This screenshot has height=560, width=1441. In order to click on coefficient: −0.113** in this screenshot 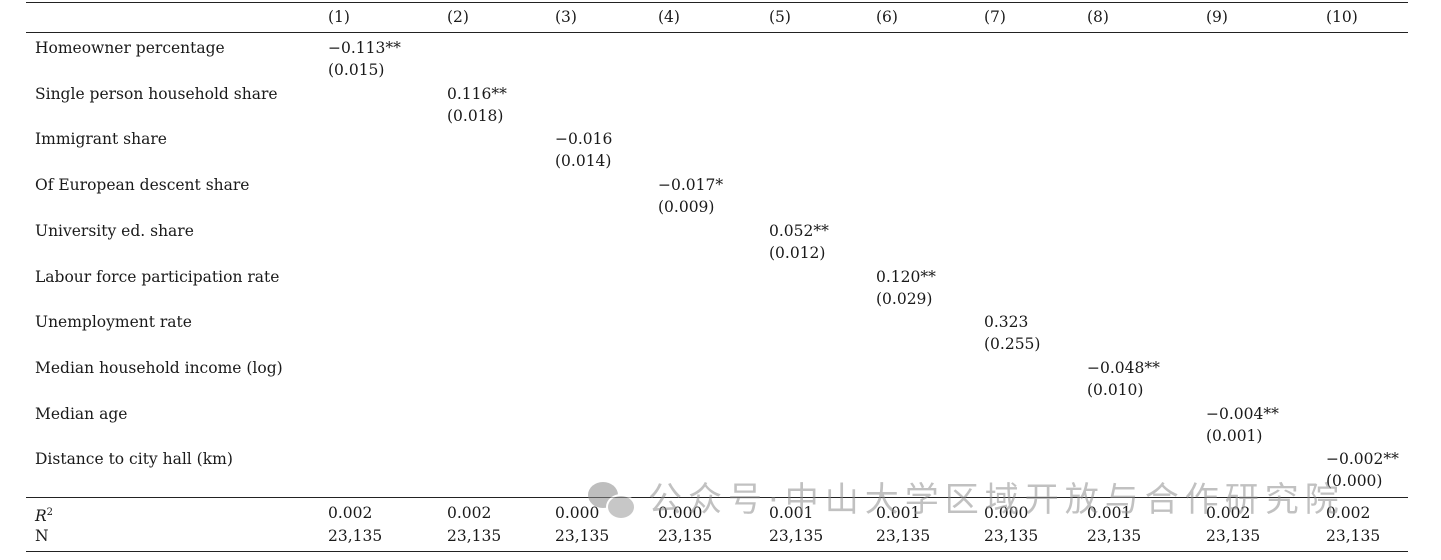, I will do `click(364, 48)`.